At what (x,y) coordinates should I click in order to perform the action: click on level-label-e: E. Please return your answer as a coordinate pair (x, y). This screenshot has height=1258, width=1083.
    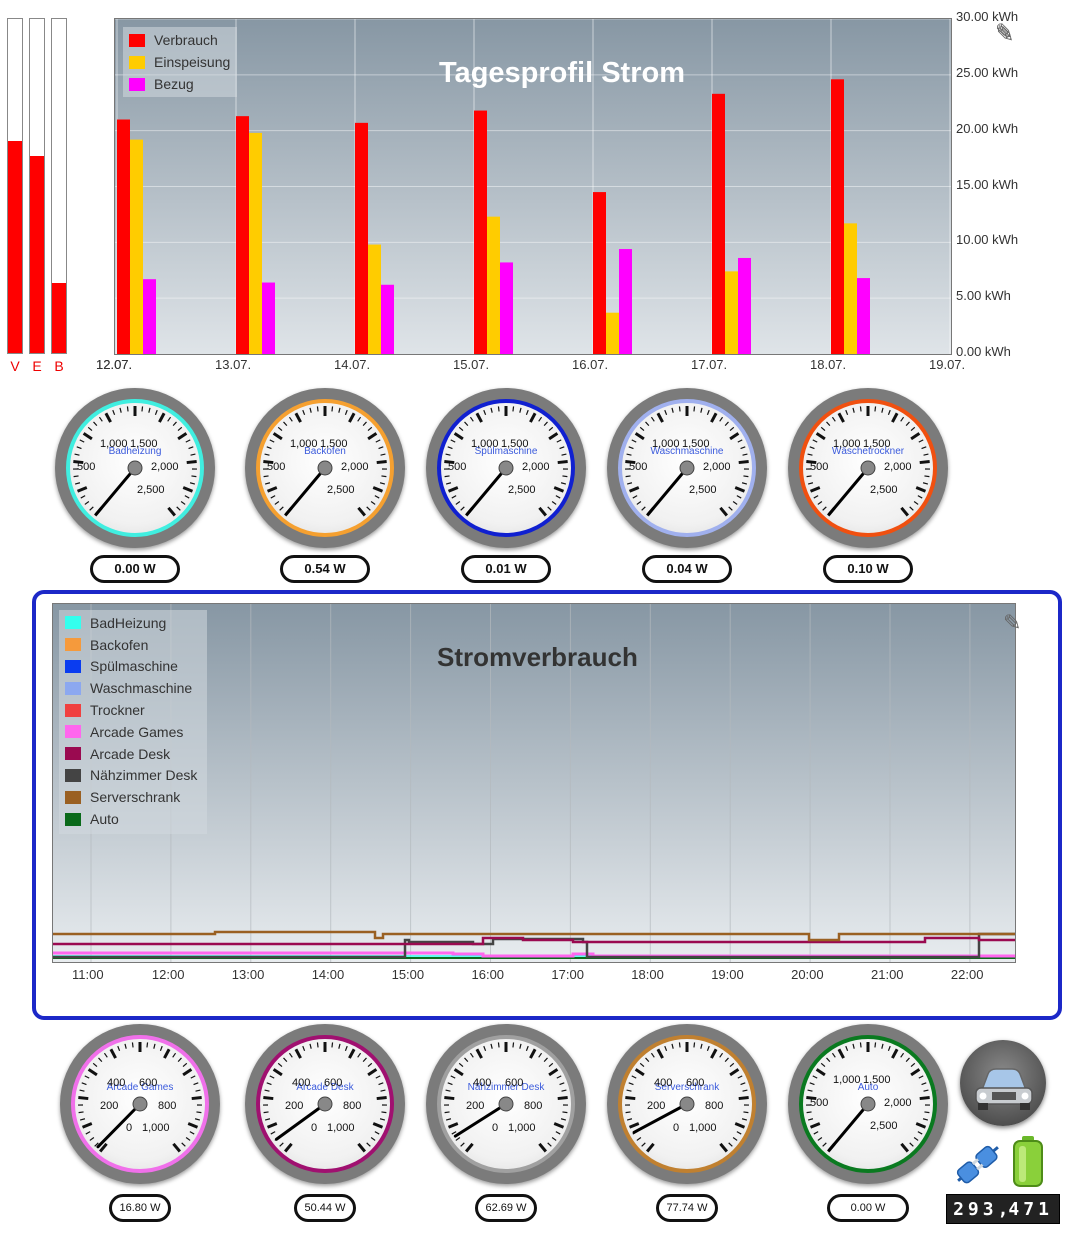
    Looking at the image, I should click on (37, 366).